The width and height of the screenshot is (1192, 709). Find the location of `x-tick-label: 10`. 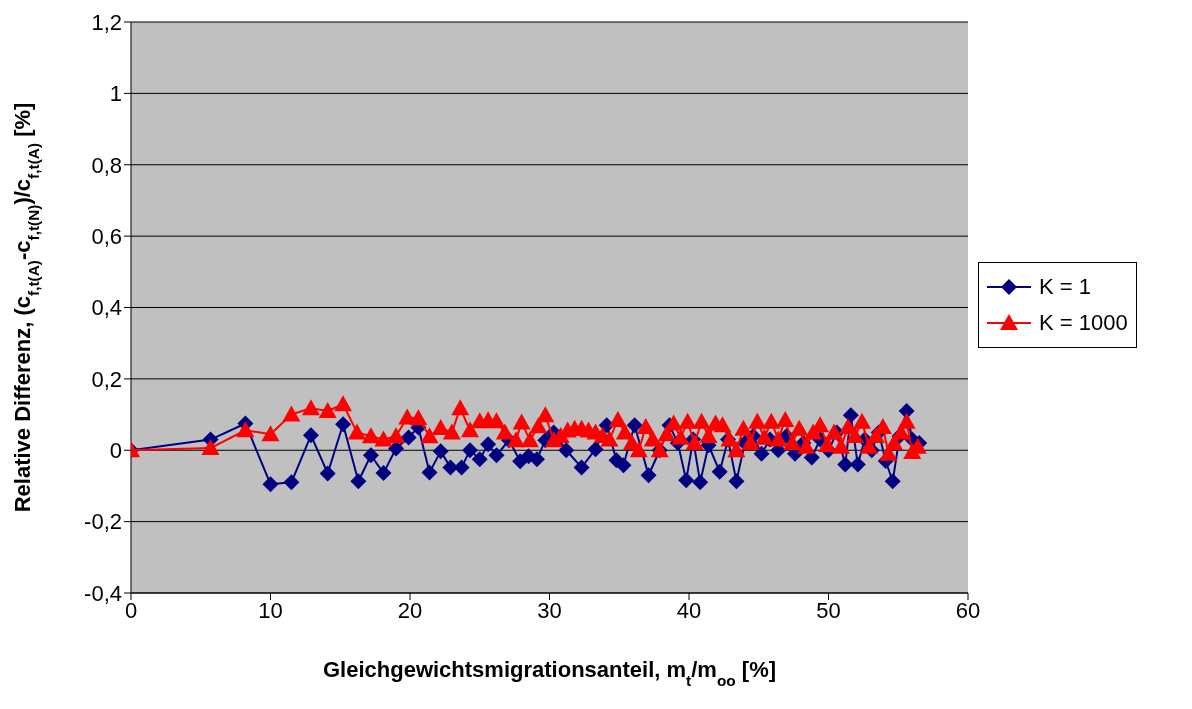

x-tick-label: 10 is located at coordinates (270, 610).